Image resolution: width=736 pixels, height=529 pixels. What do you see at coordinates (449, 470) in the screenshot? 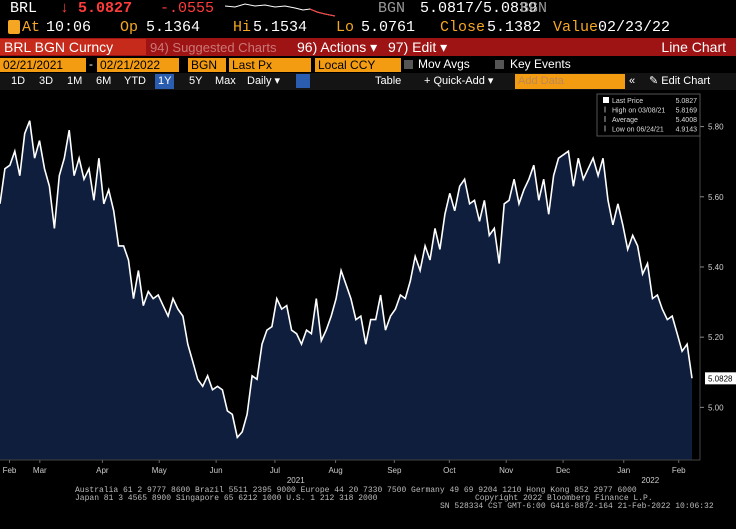
I see `x-tick-label: Oct` at bounding box center [449, 470].